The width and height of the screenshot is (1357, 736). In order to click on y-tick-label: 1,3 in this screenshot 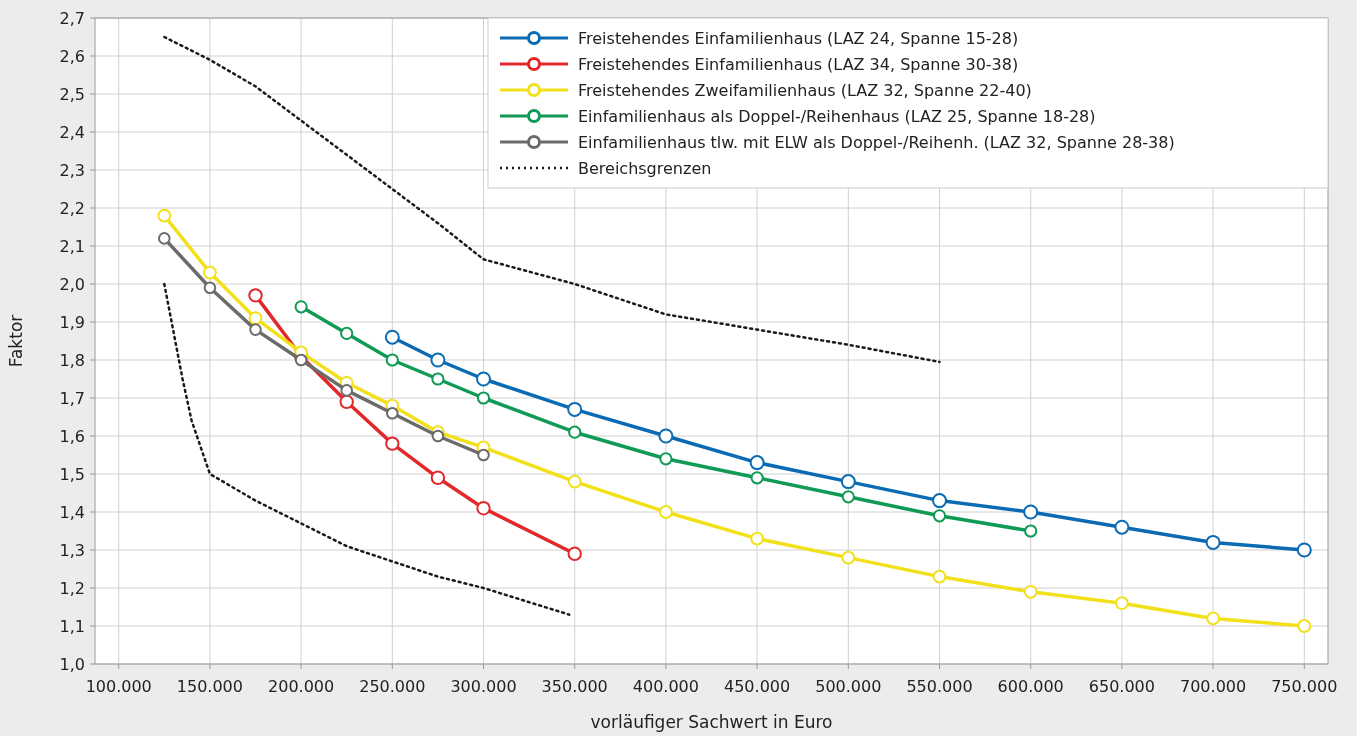, I will do `click(72, 550)`.